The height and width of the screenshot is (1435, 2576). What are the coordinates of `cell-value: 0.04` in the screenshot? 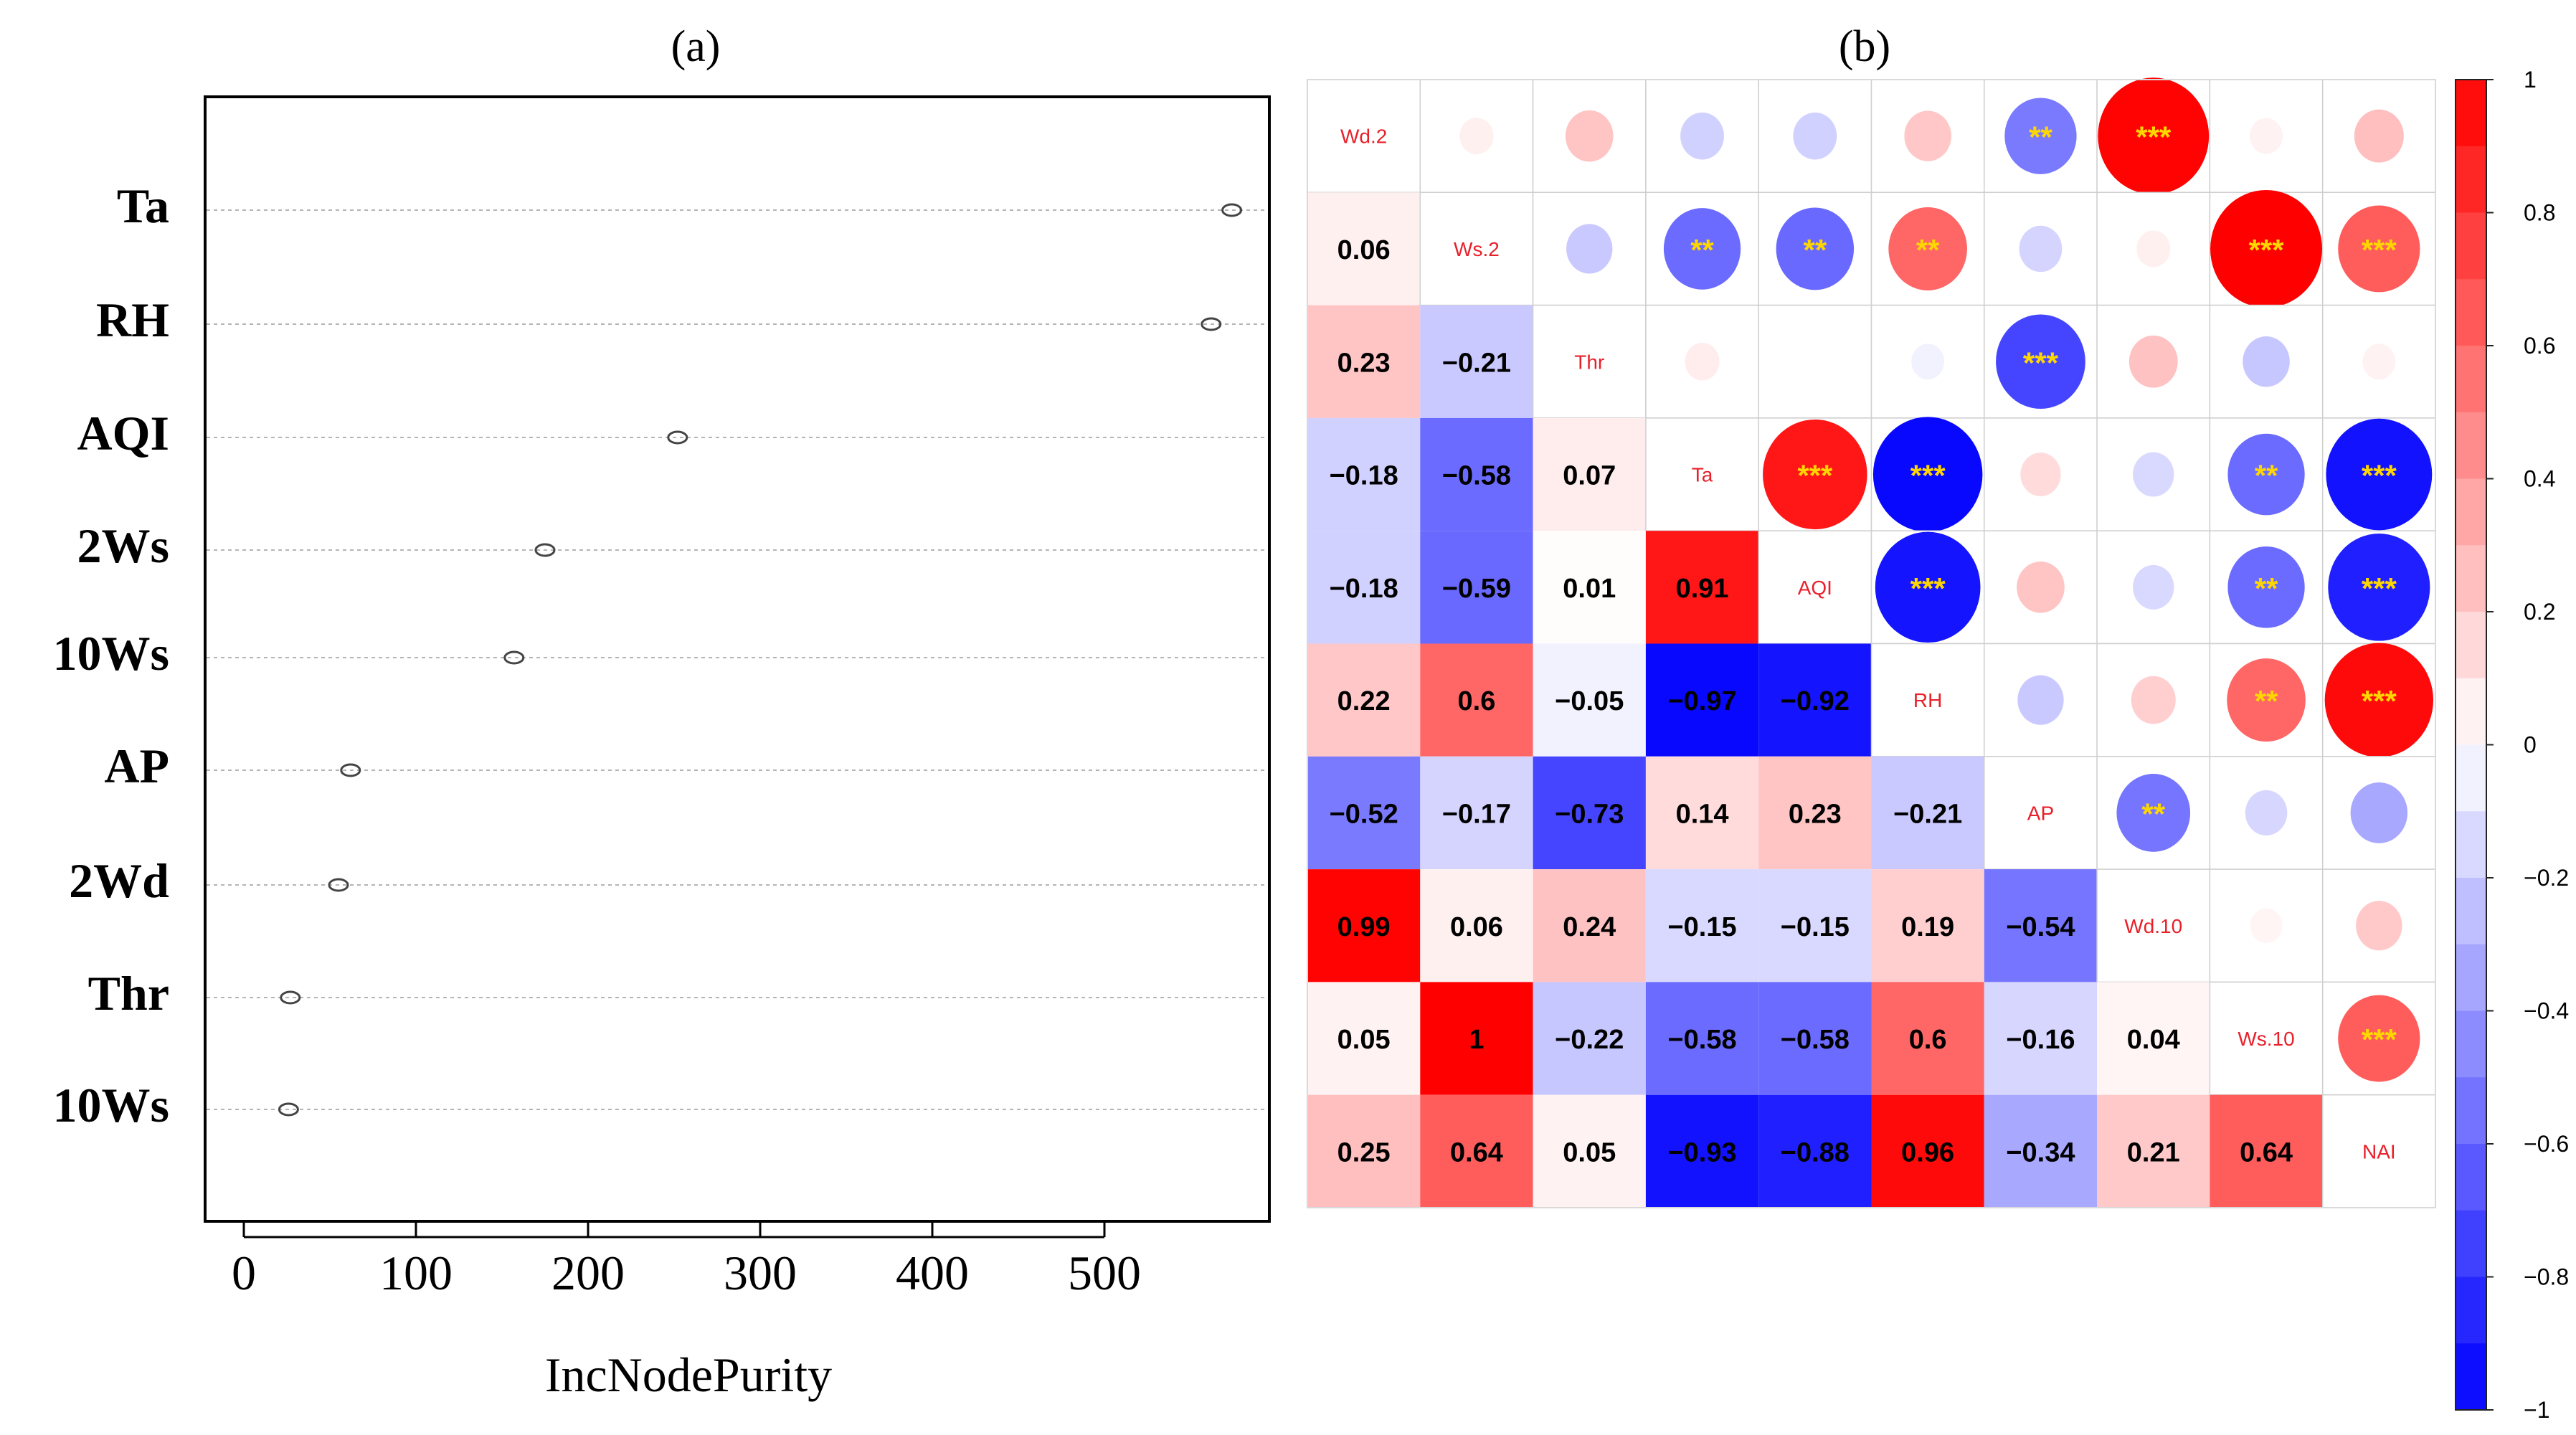 It's located at (2153, 1040).